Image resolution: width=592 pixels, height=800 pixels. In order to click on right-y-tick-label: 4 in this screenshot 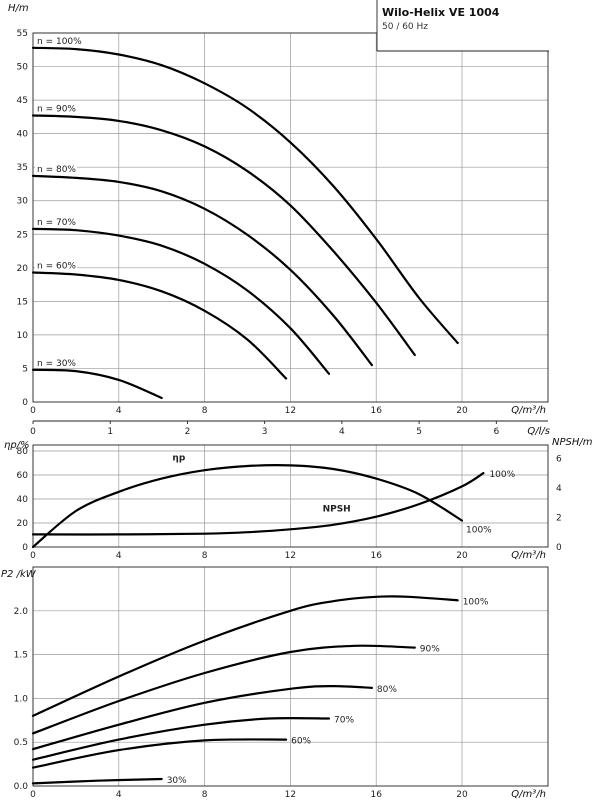, I will do `click(559, 489)`.